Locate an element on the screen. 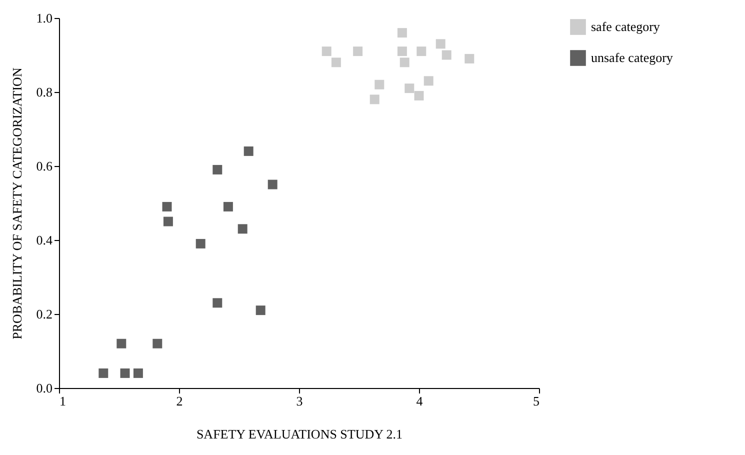 This screenshot has height=455, width=745. y-tick-label: 0.2 is located at coordinates (44, 314).